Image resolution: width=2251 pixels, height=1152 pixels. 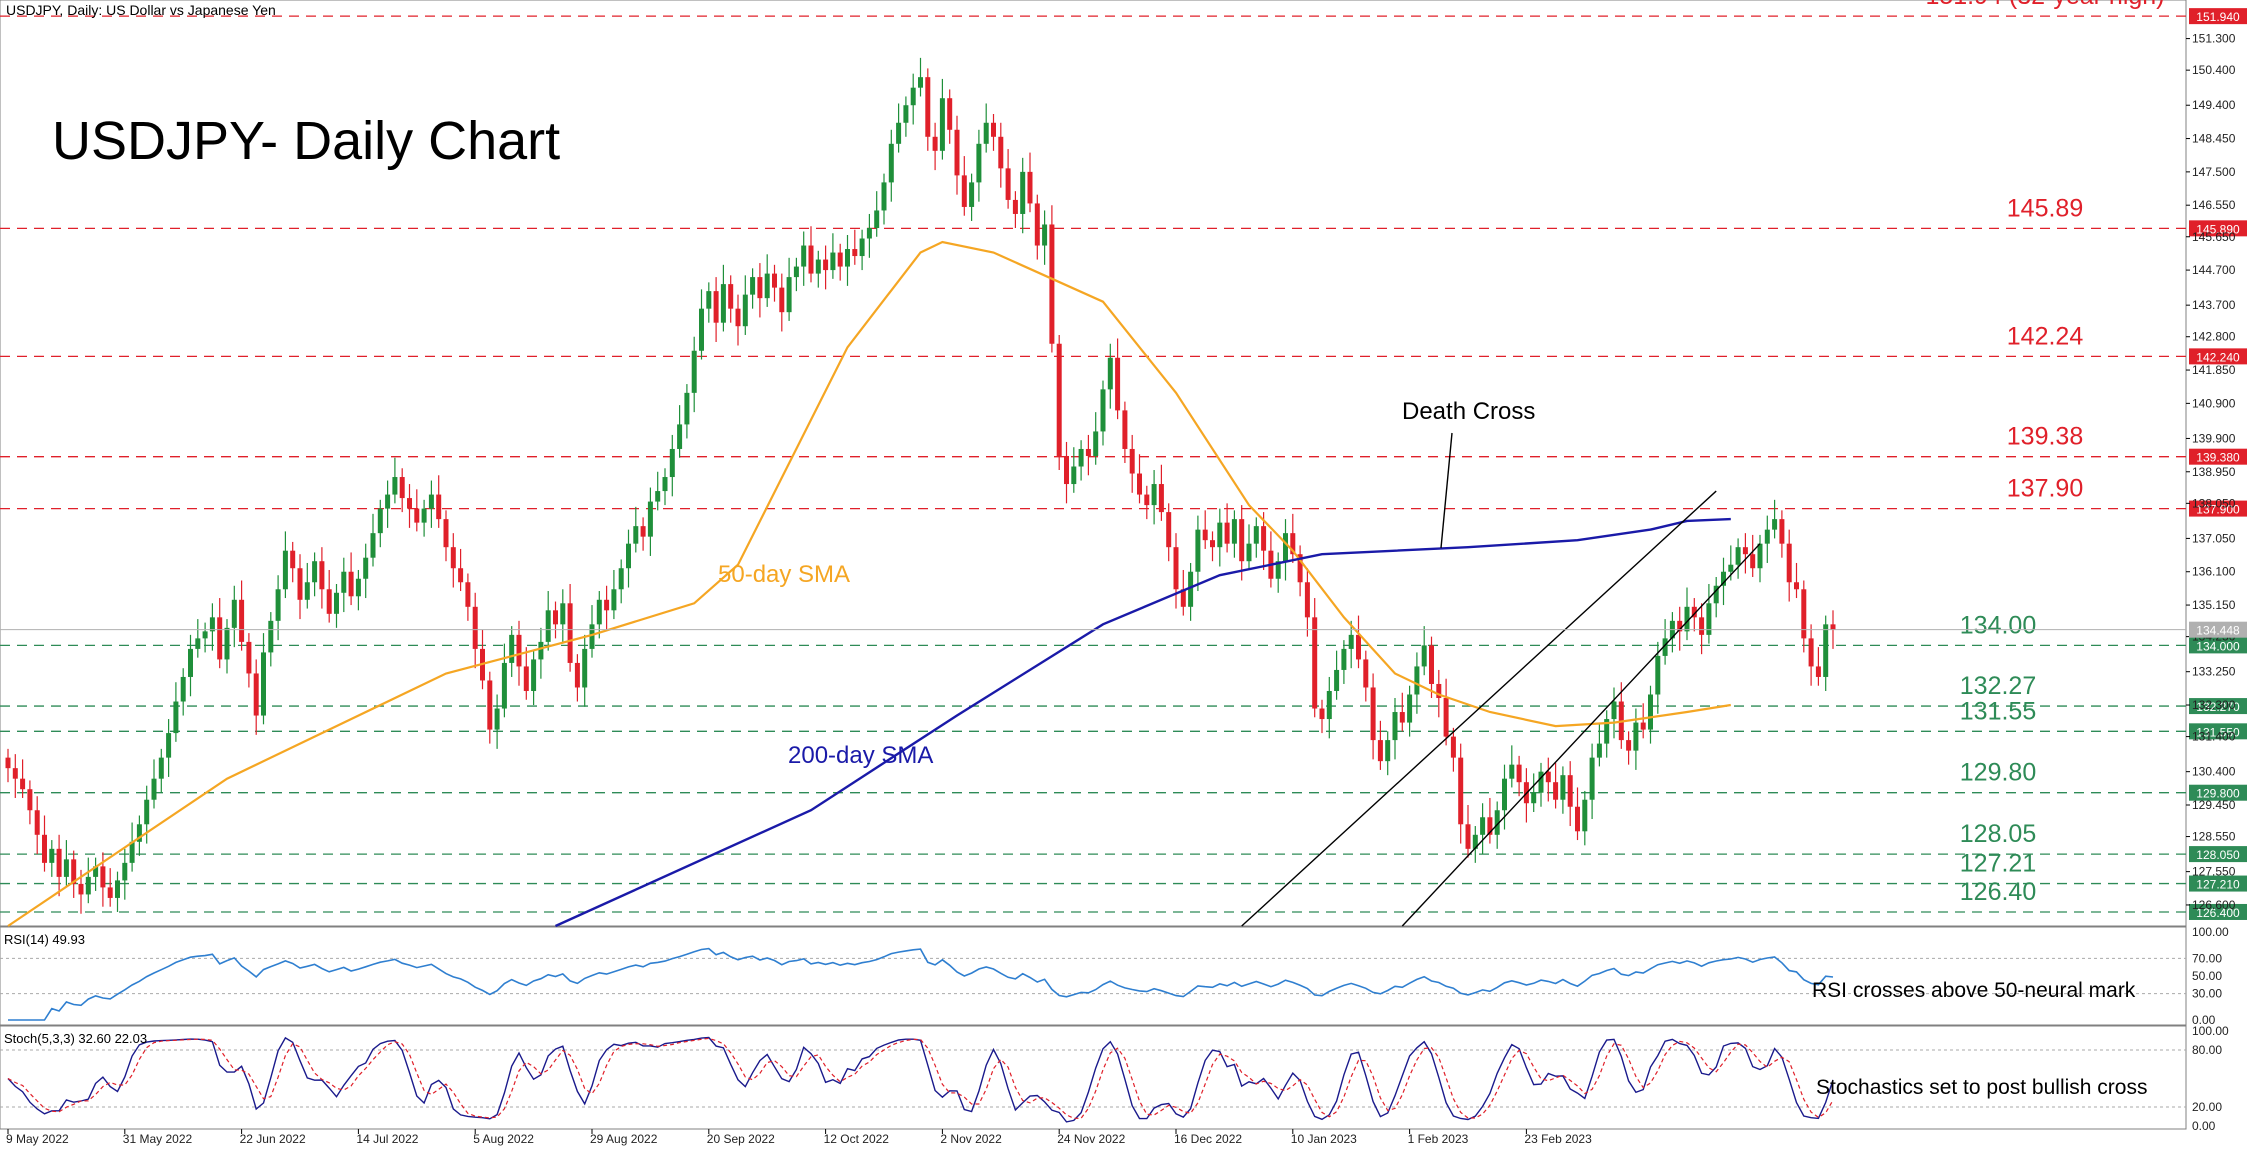 I want to click on level-label: 131.55, so click(x=1998, y=711).